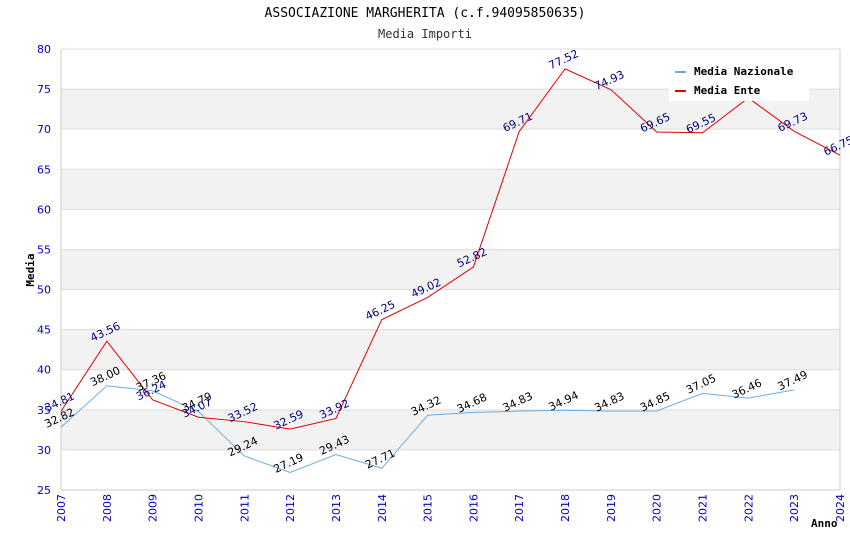  Describe the element at coordinates (244, 508) in the screenshot. I see `x-tick-label: 2011` at that location.